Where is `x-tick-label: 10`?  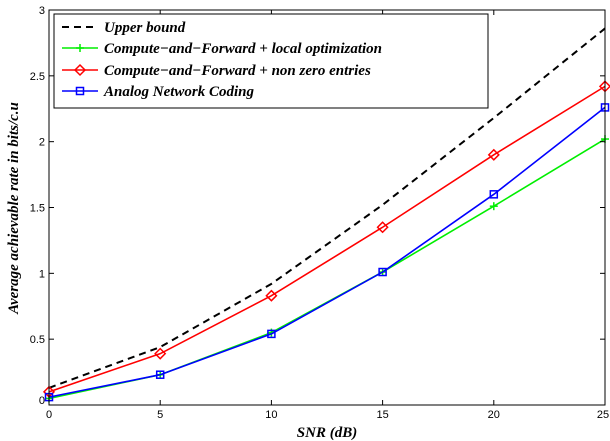 x-tick-label: 10 is located at coordinates (271, 415).